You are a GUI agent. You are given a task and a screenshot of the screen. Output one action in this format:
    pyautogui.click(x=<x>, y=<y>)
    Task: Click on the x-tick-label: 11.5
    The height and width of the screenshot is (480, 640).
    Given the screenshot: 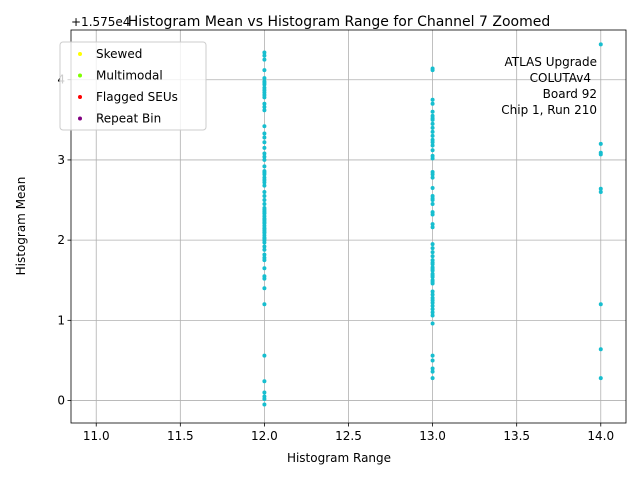 What is the action you would take?
    pyautogui.click(x=180, y=436)
    